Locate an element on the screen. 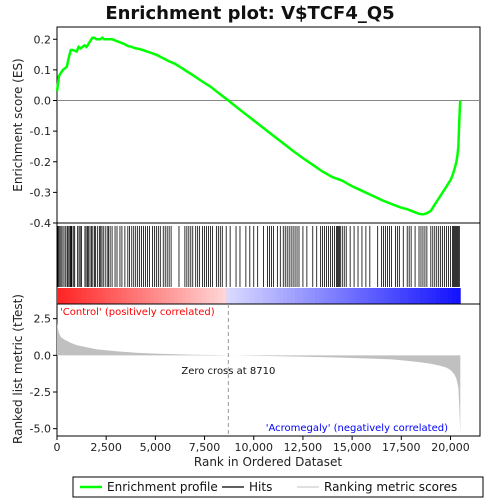 This screenshot has height=500, width=500. es-y-axis-label: Enrichment score (ES) is located at coordinates (18, 124).